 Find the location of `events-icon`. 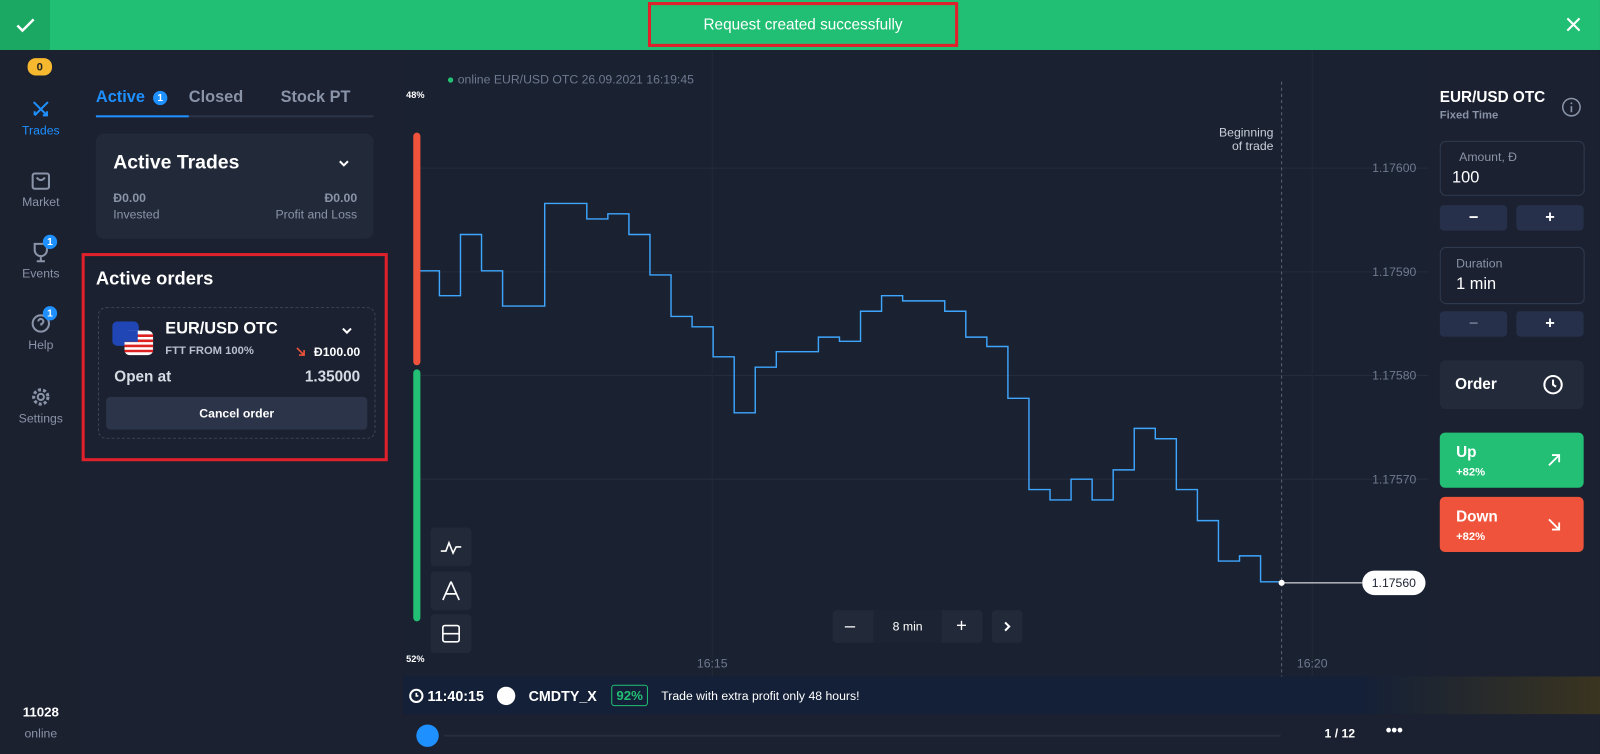

events-icon is located at coordinates (40, 252).